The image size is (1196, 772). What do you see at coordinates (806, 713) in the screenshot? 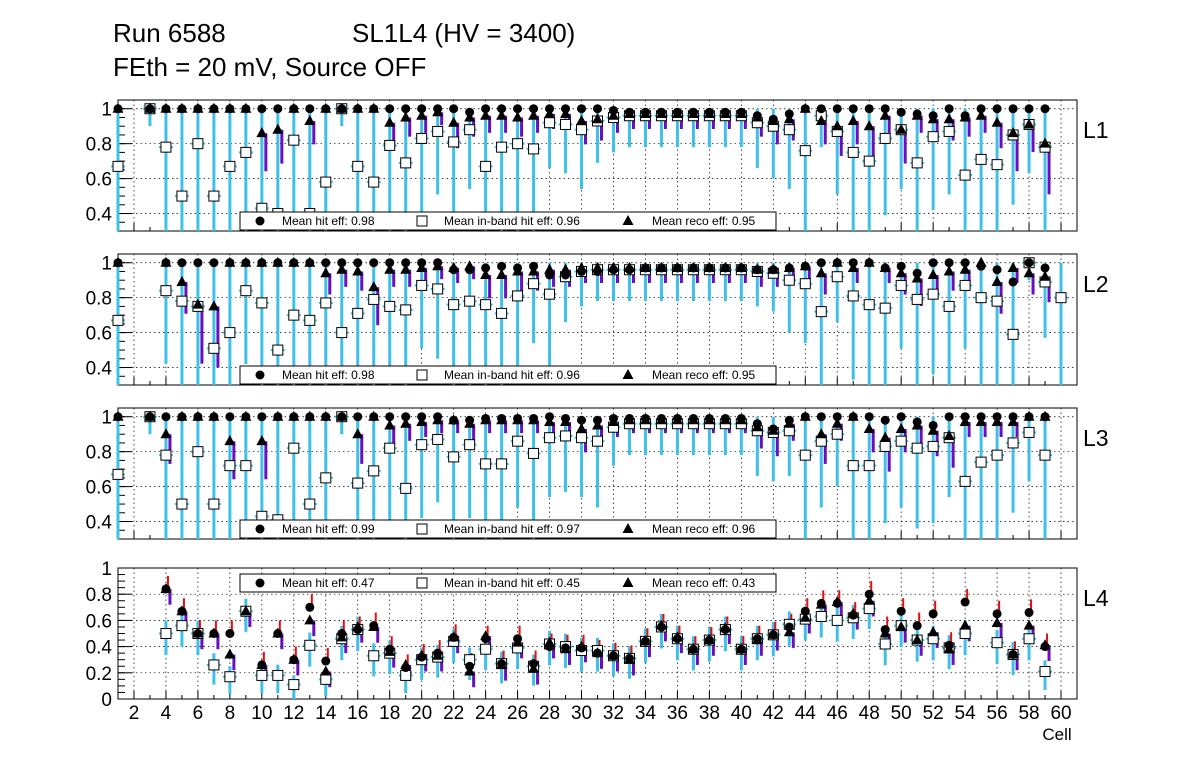
I see `x-tick-label: 44` at bounding box center [806, 713].